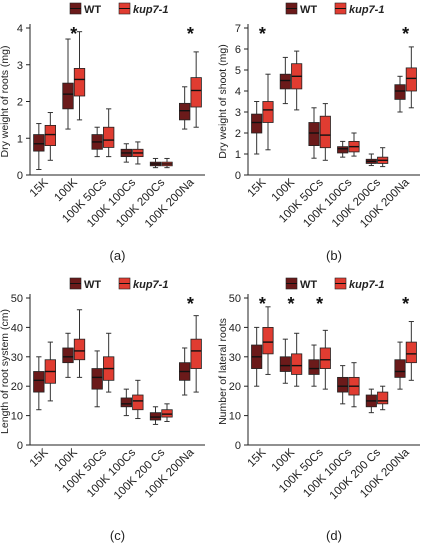  I want to click on panel-label: (c), so click(117, 535).